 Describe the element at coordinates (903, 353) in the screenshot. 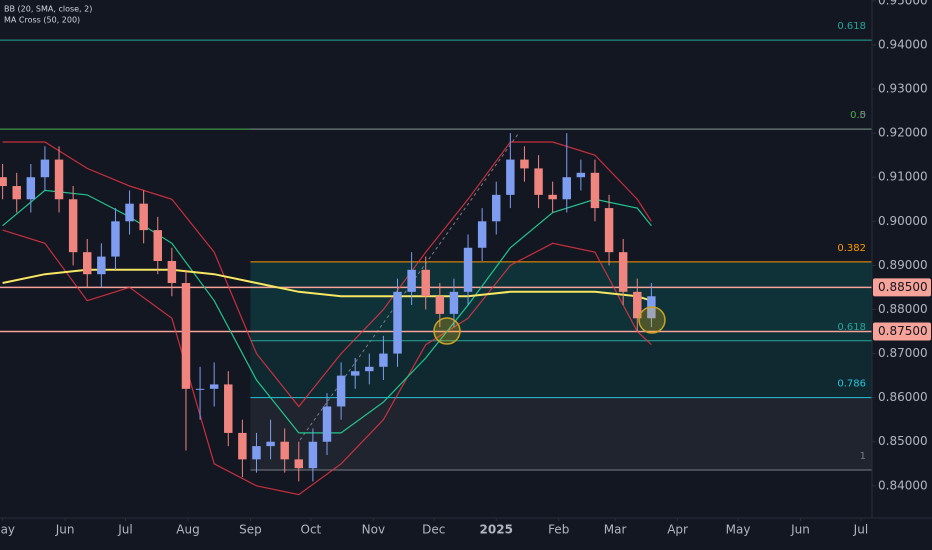

I see `y-tick-label: 0.87000` at that location.